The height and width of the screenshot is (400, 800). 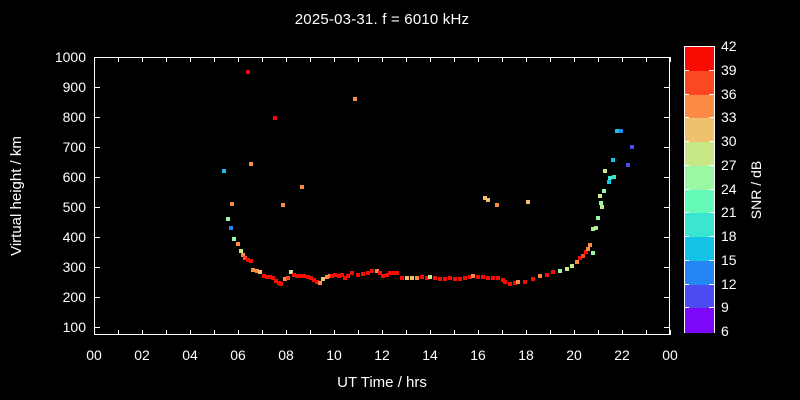 What do you see at coordinates (74, 177) in the screenshot?
I see `y-tick-label: 600` at bounding box center [74, 177].